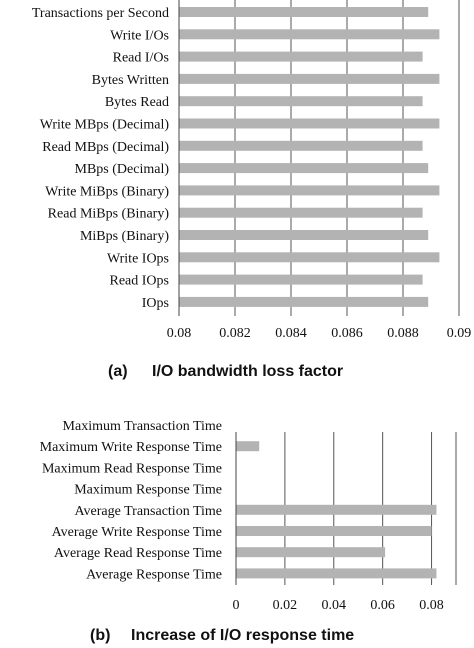  Describe the element at coordinates (235, 333) in the screenshot. I see `tick-label: 0.082` at that location.